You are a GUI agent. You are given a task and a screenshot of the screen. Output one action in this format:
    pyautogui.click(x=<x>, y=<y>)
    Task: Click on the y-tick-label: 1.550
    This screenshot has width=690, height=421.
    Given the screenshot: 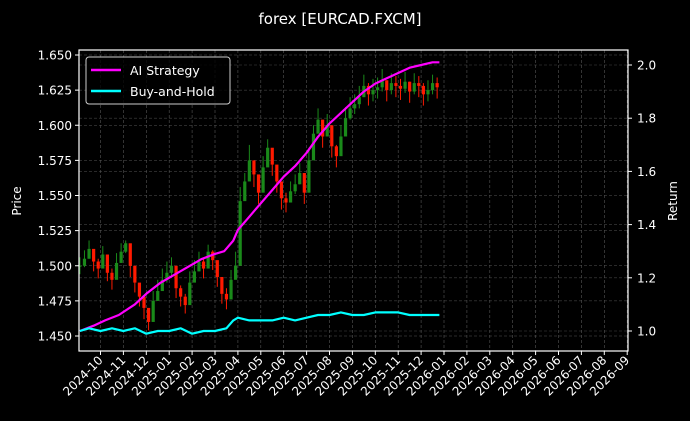 What is the action you would take?
    pyautogui.click(x=55, y=196)
    